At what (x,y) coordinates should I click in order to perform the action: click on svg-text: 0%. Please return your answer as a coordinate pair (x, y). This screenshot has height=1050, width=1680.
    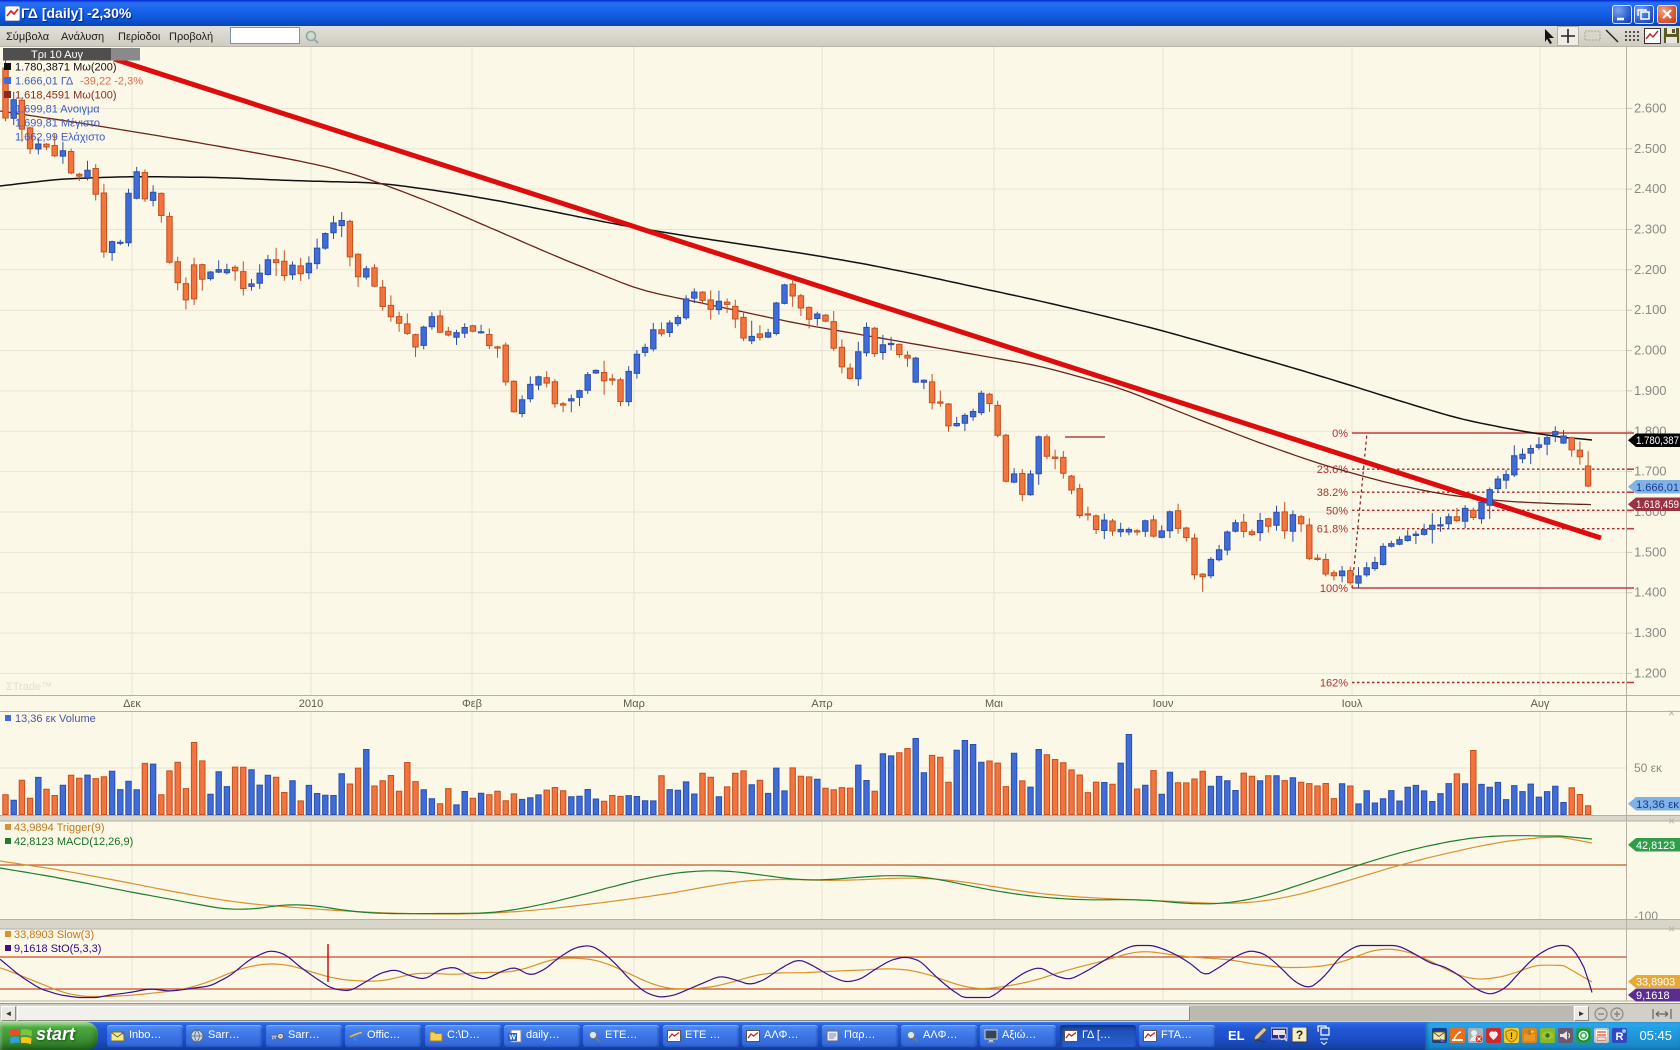
    Looking at the image, I should click on (1340, 434).